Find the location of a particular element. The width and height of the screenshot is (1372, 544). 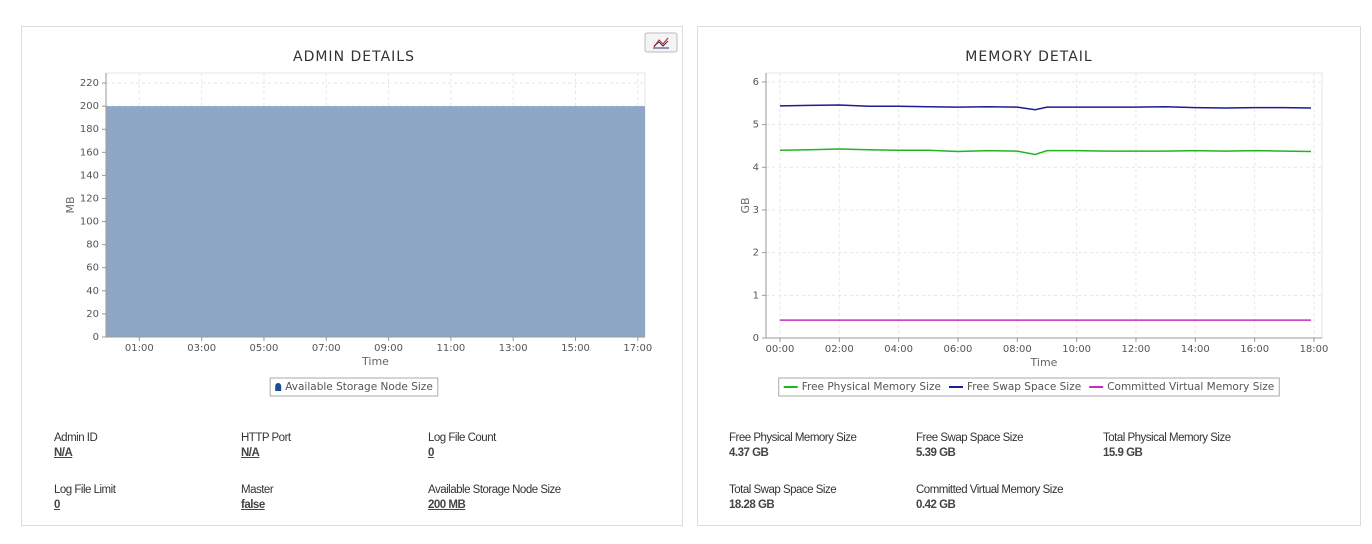

y-tick-label: 6 is located at coordinates (756, 82).